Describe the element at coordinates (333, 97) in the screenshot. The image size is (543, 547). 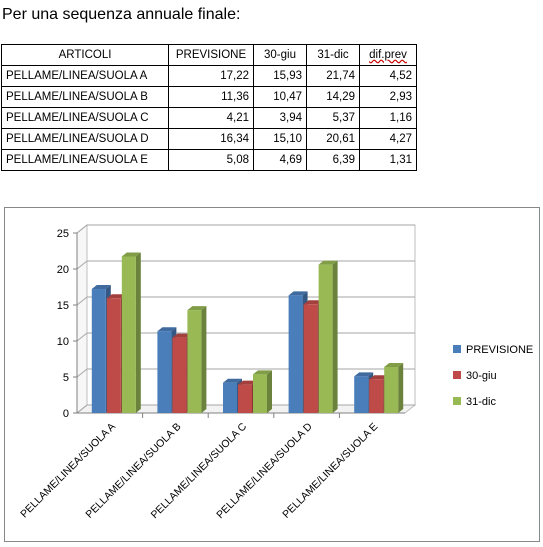
I see `cell-31-dic: 14,29` at that location.